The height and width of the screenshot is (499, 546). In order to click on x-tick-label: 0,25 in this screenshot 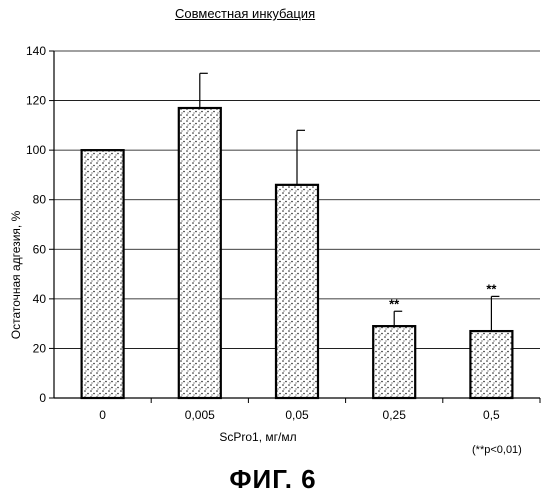, I will do `click(395, 415)`.